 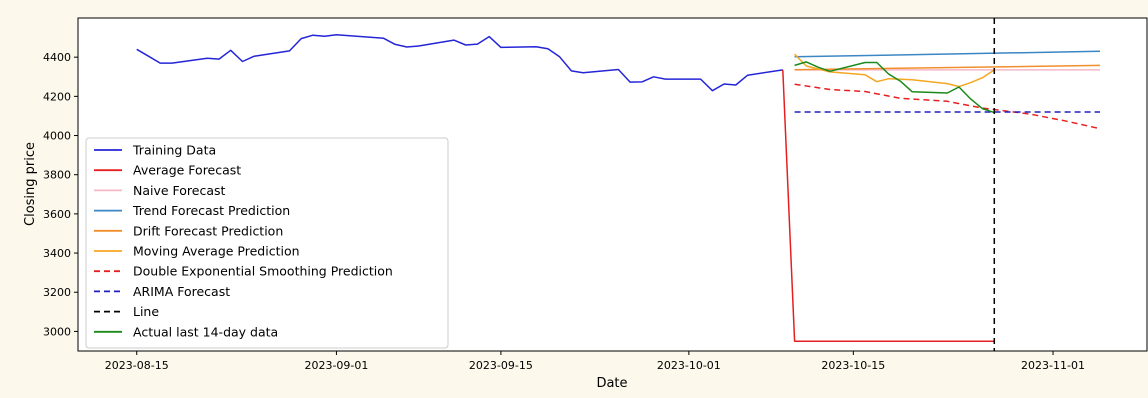 I want to click on legend-label-naive-forecast: Naive Forecast, so click(x=179, y=190).